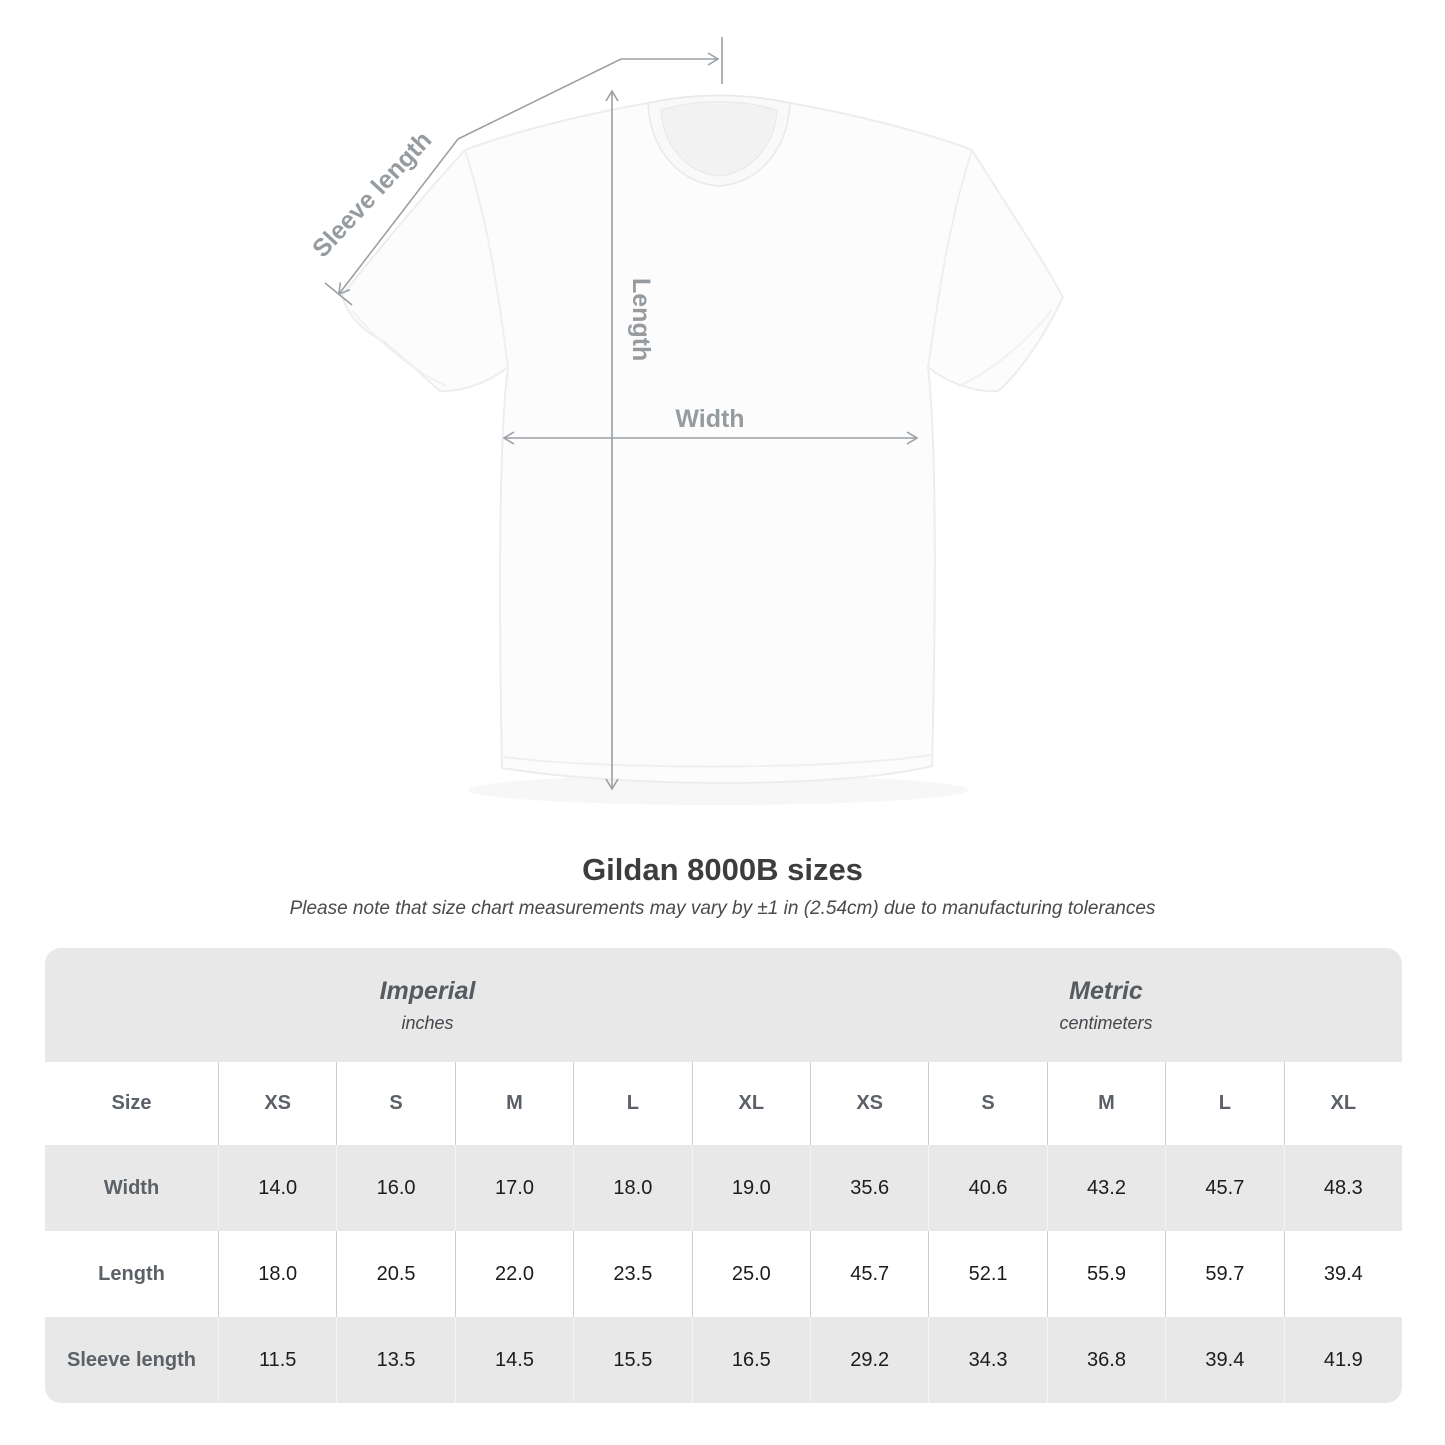  What do you see at coordinates (1342, 1274) in the screenshot?
I see `length-metric-xl: 39.4` at bounding box center [1342, 1274].